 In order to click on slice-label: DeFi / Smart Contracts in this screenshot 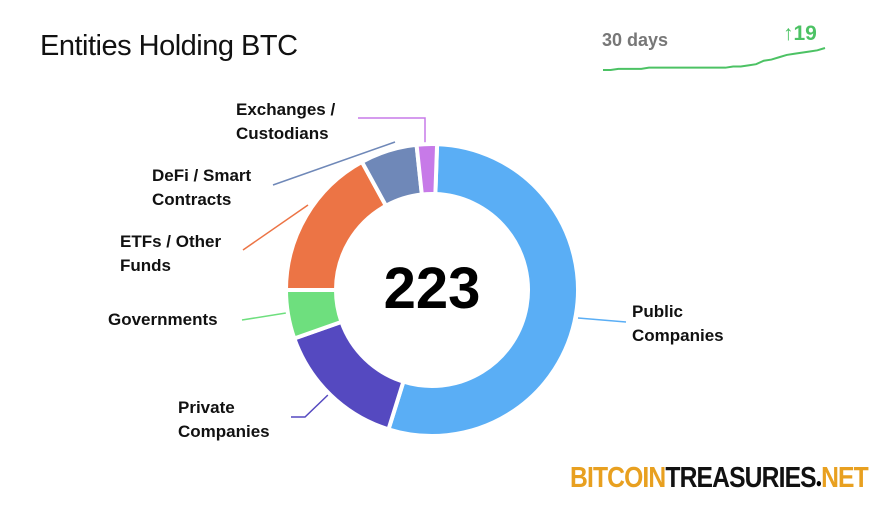, I will do `click(202, 187)`.